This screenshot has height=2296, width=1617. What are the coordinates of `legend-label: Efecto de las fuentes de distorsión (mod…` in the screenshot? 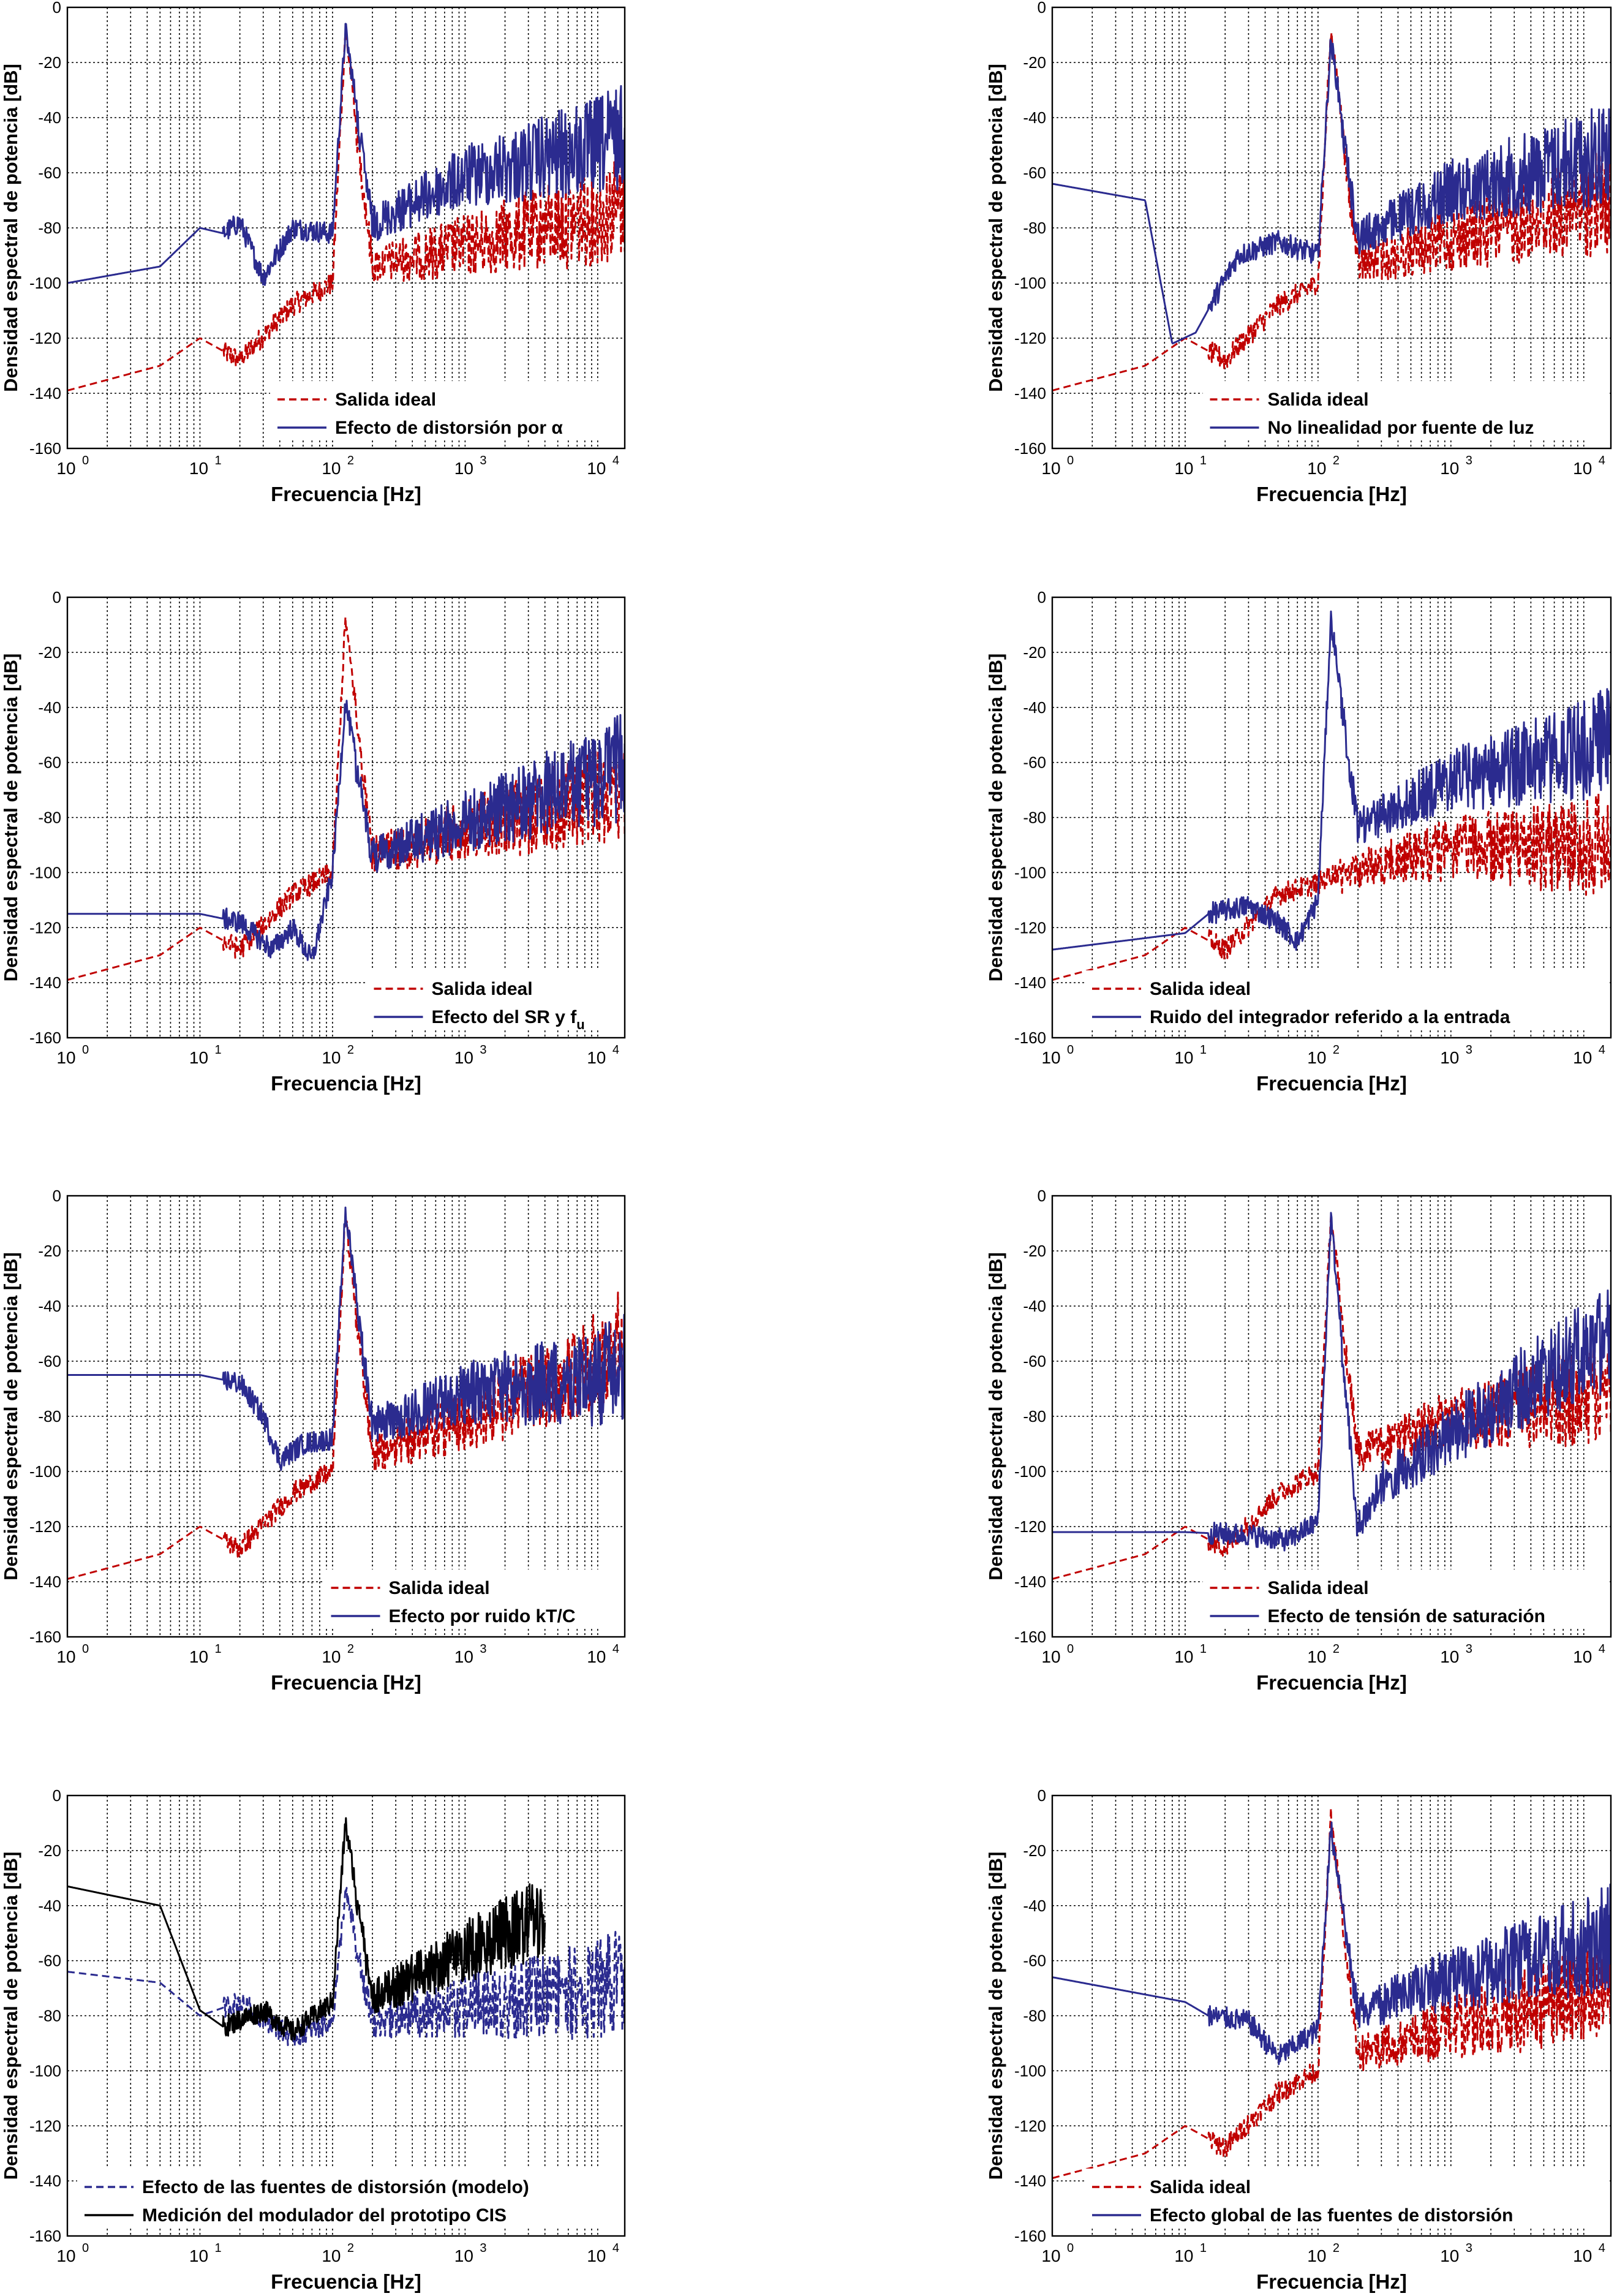 It's located at (336, 2187).